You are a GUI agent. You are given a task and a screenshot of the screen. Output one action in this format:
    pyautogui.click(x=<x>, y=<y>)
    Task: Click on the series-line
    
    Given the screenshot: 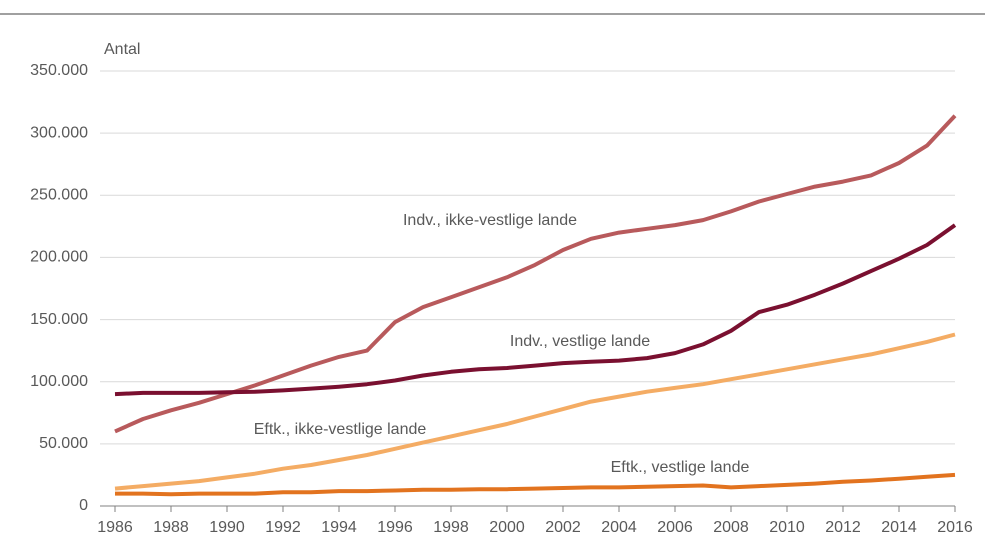 What is the action you would take?
    pyautogui.click(x=535, y=484)
    